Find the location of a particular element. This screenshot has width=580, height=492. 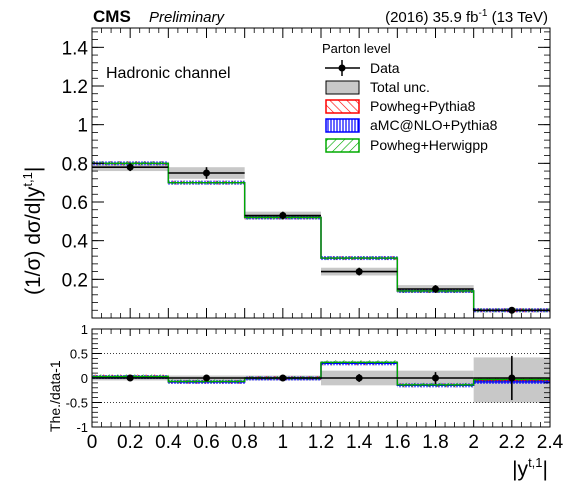

channel-annotation: Hadronic channel is located at coordinates (168, 73).